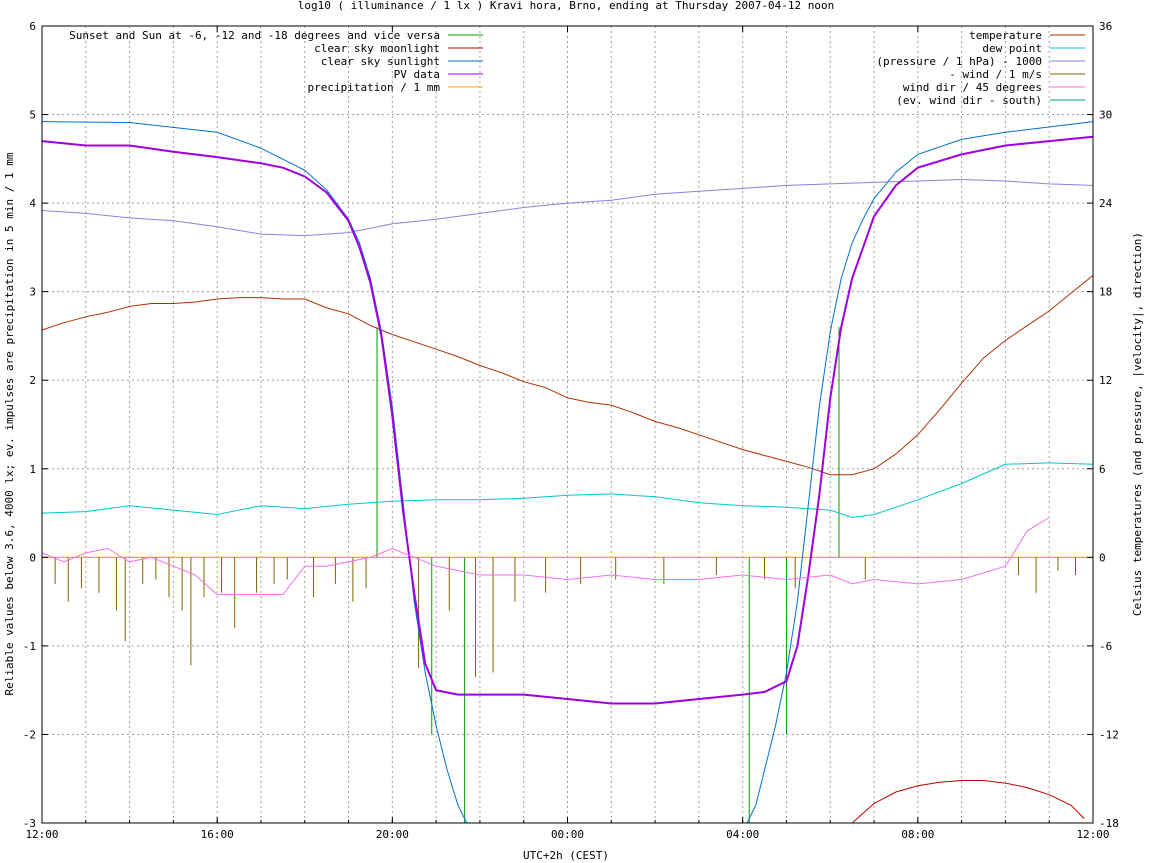  What do you see at coordinates (545, 556) in the screenshot?
I see `series-wind-dir-45-degrees` at bounding box center [545, 556].